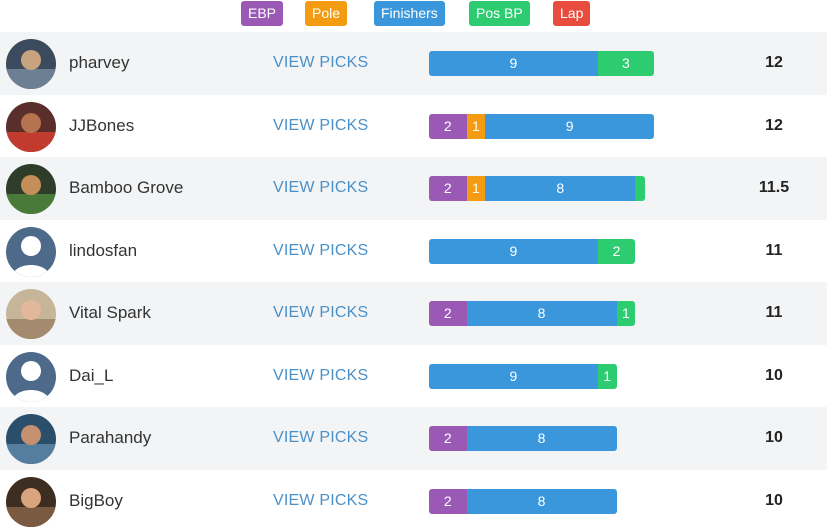 The image size is (827, 532). Describe the element at coordinates (409, 13) in the screenshot. I see `legend-chip-finishers: Finishers` at that location.